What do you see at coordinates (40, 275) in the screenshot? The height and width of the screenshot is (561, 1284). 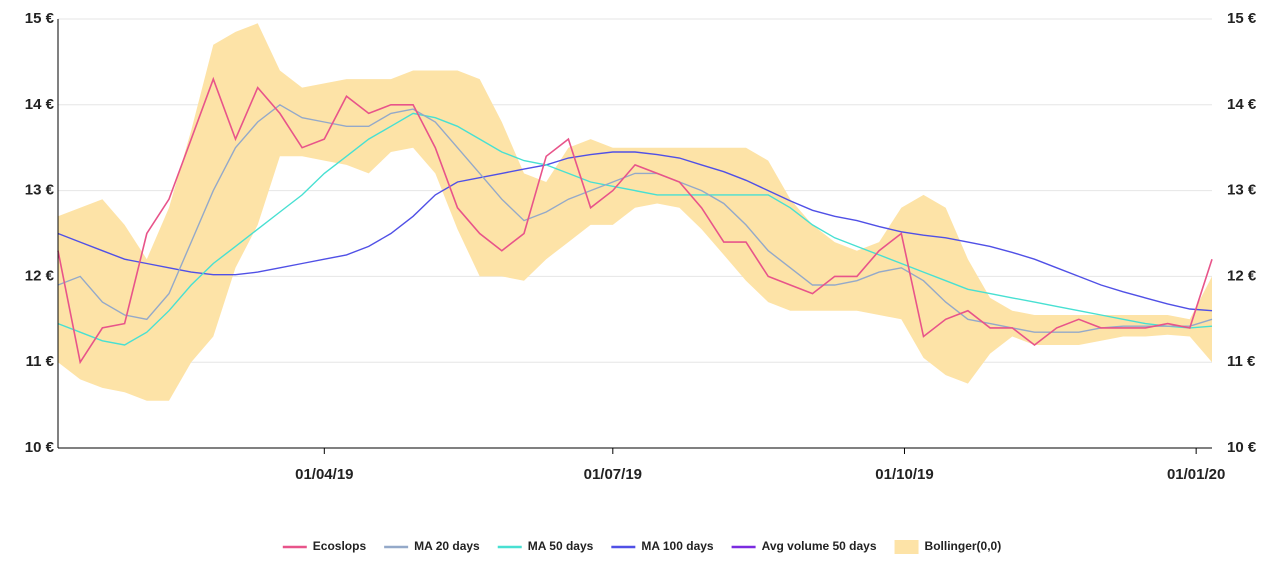 I see `y-tick-label: 12 €` at bounding box center [40, 275].